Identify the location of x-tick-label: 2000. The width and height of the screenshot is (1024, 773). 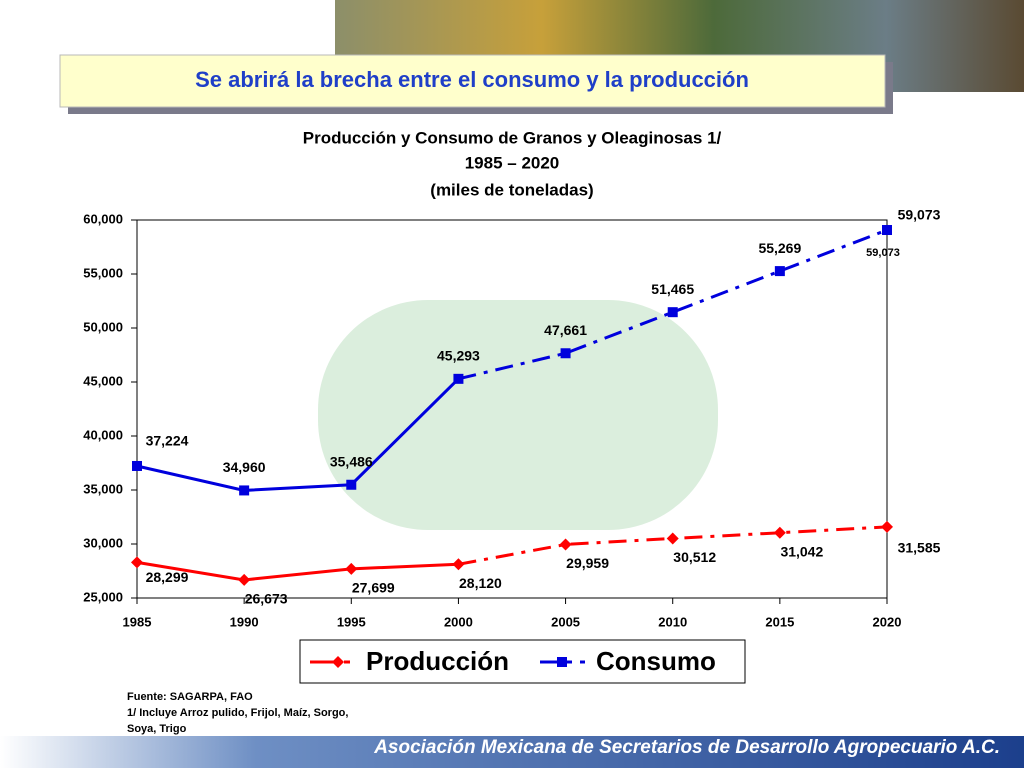
(458, 621).